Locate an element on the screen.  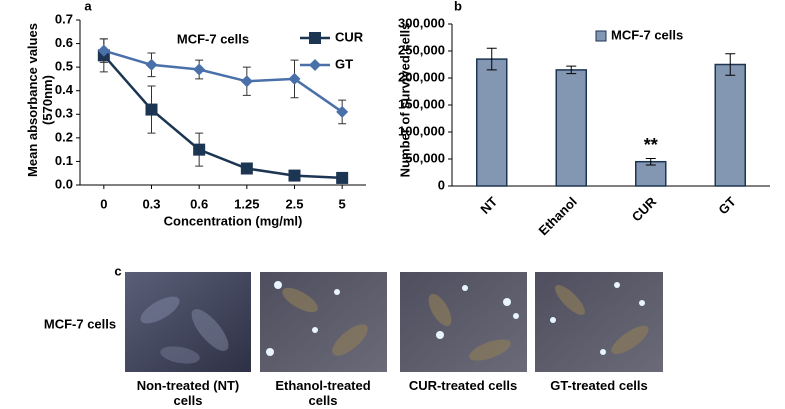
y-tick-label: 50,000 is located at coordinates (425, 157).